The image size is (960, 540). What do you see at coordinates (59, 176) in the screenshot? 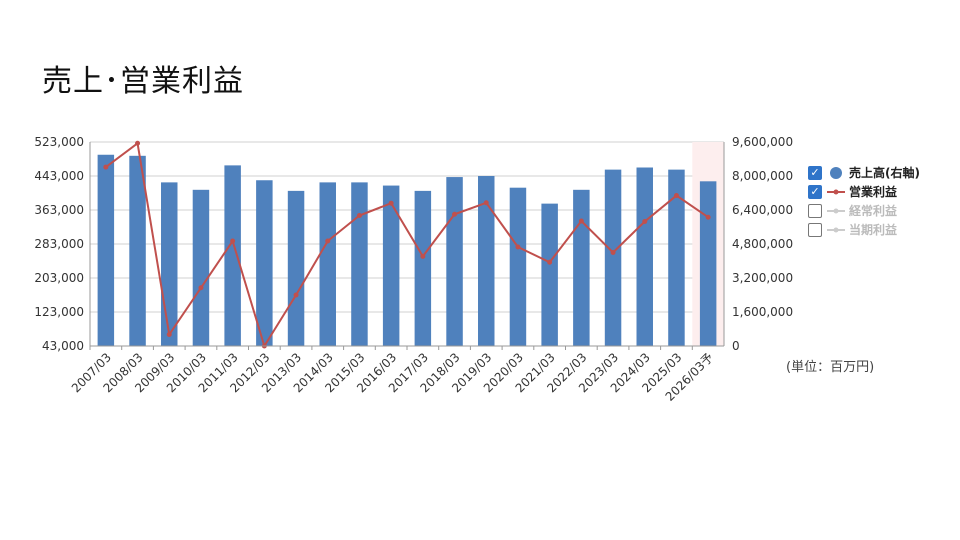
I see `y-left-tick-label: 443,000` at bounding box center [59, 176].